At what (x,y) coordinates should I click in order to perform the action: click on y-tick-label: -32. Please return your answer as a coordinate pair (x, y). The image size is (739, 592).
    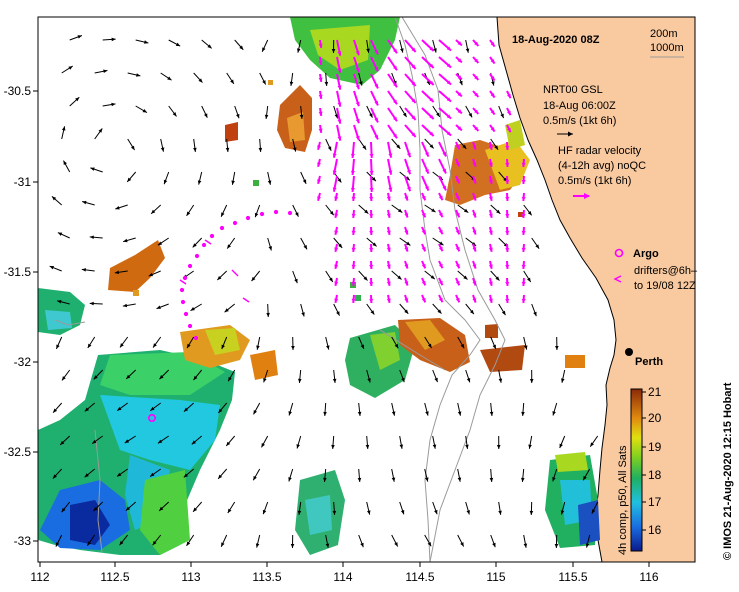
    Looking at the image, I should click on (23, 362).